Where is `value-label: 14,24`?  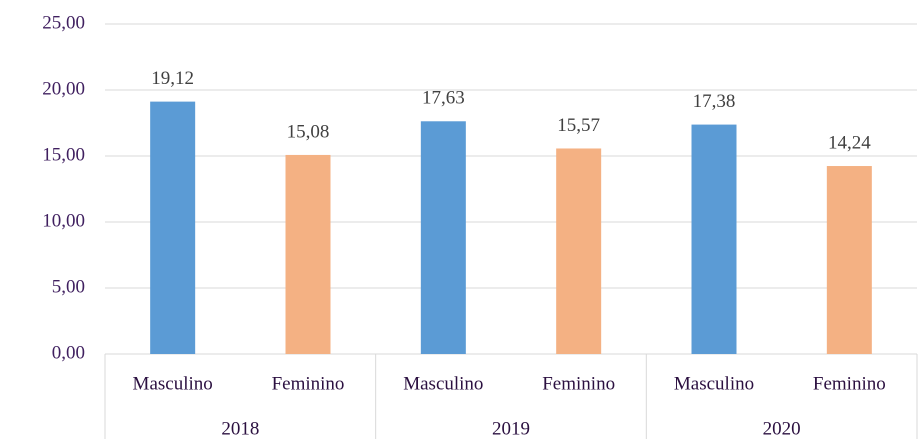
value-label: 14,24 is located at coordinates (849, 142).